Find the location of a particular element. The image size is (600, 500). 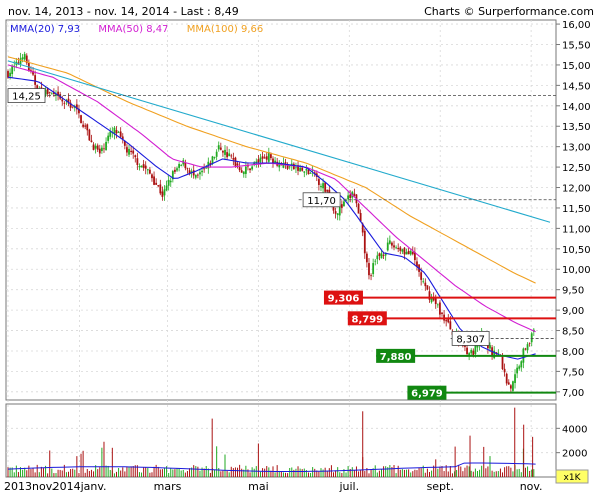

price-tick-label: 7,50 is located at coordinates (573, 372).